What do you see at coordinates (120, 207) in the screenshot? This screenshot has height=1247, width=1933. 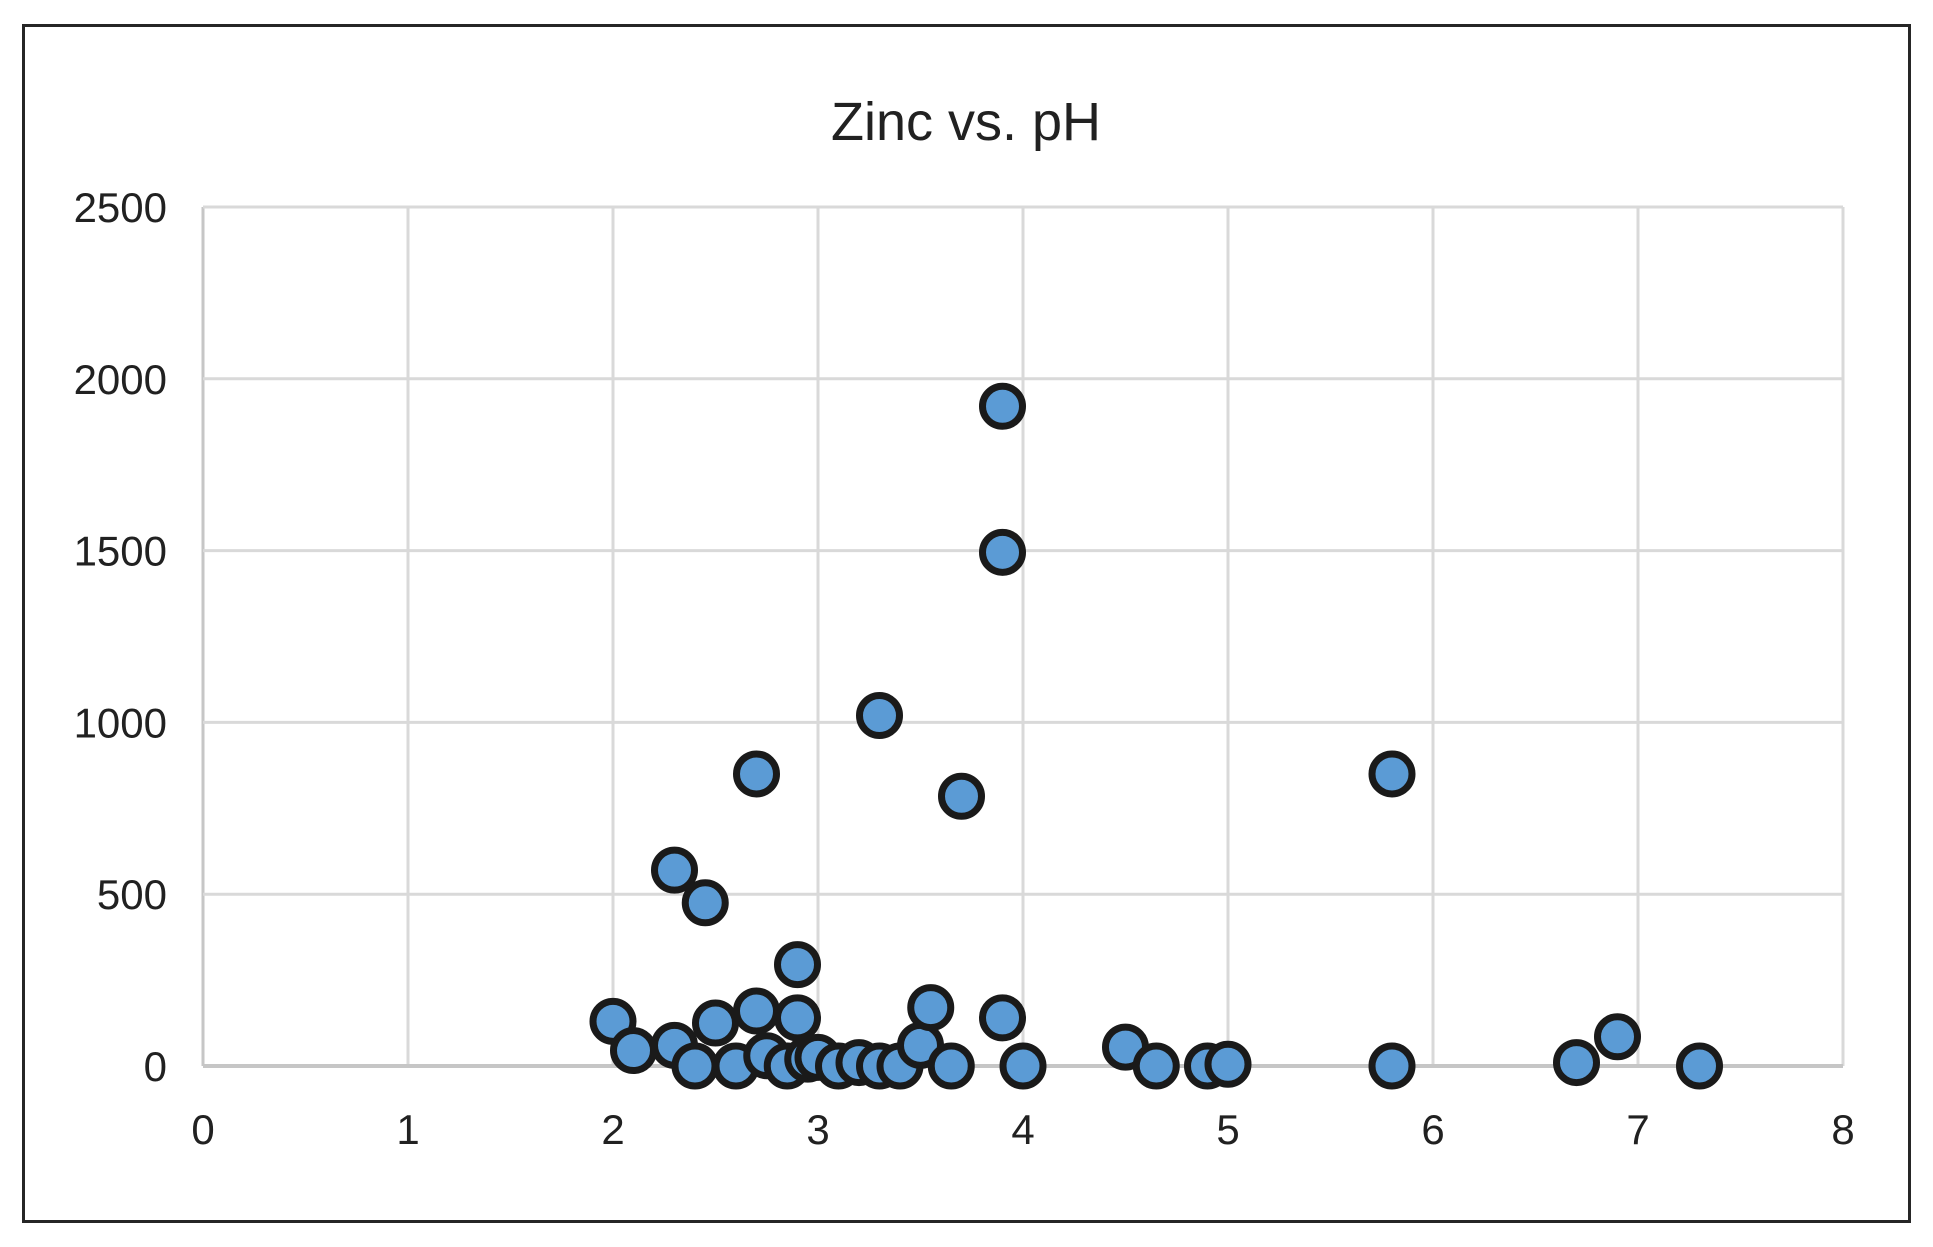 I see `y-tick-label: 2500` at bounding box center [120, 207].